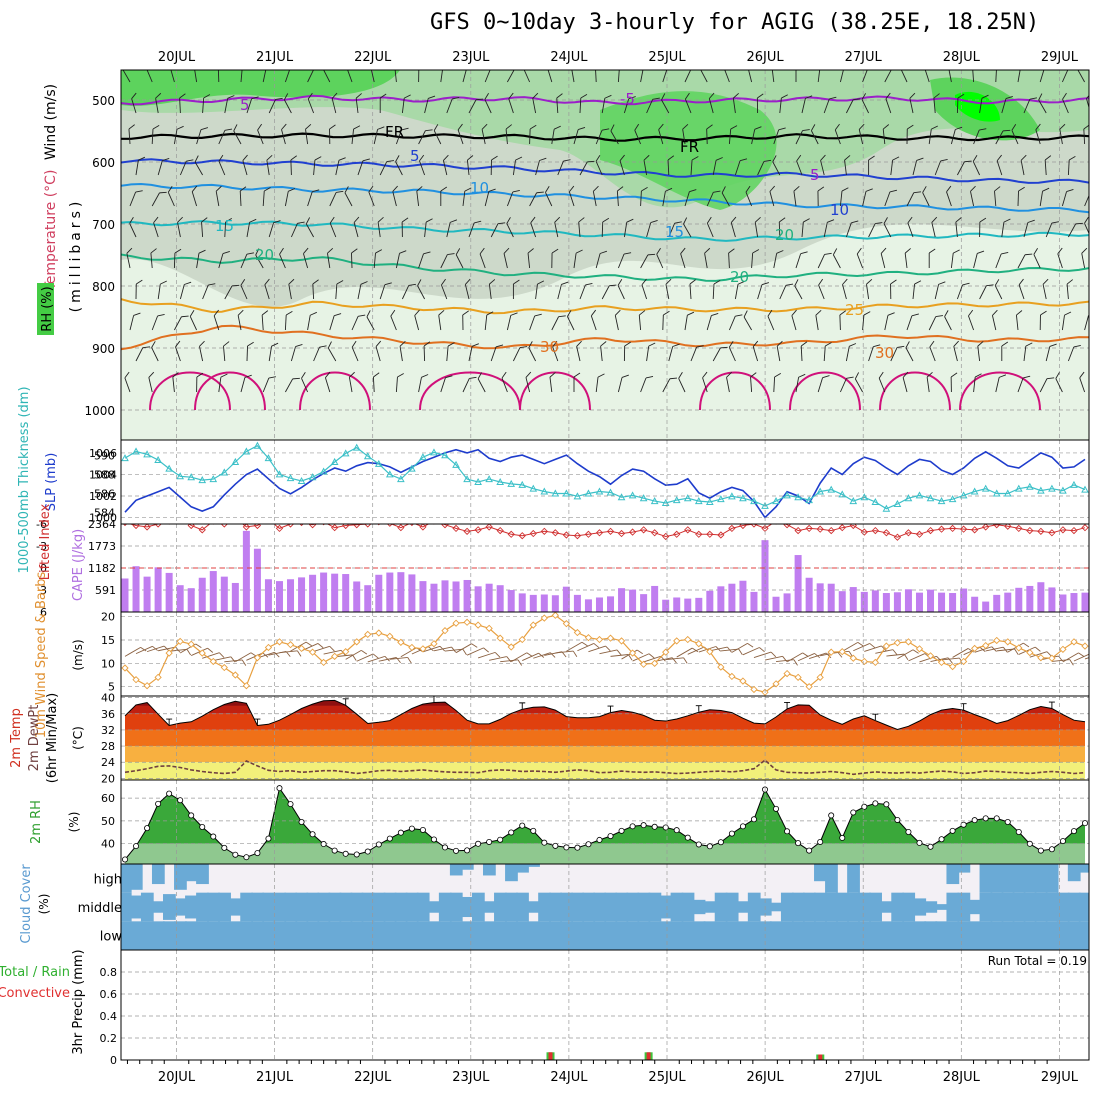 This screenshot has height=1100, width=1100. I want to click on thickness-tick-590: 590, so click(104, 455).